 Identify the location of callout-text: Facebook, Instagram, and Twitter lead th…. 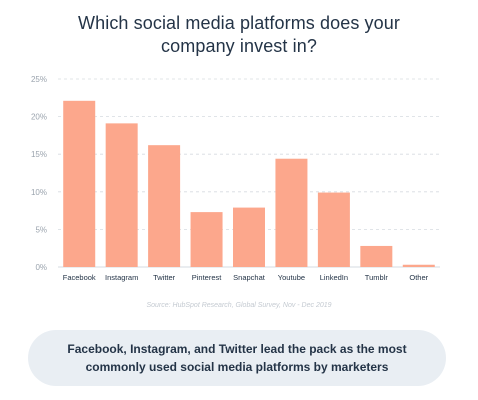
(237, 358).